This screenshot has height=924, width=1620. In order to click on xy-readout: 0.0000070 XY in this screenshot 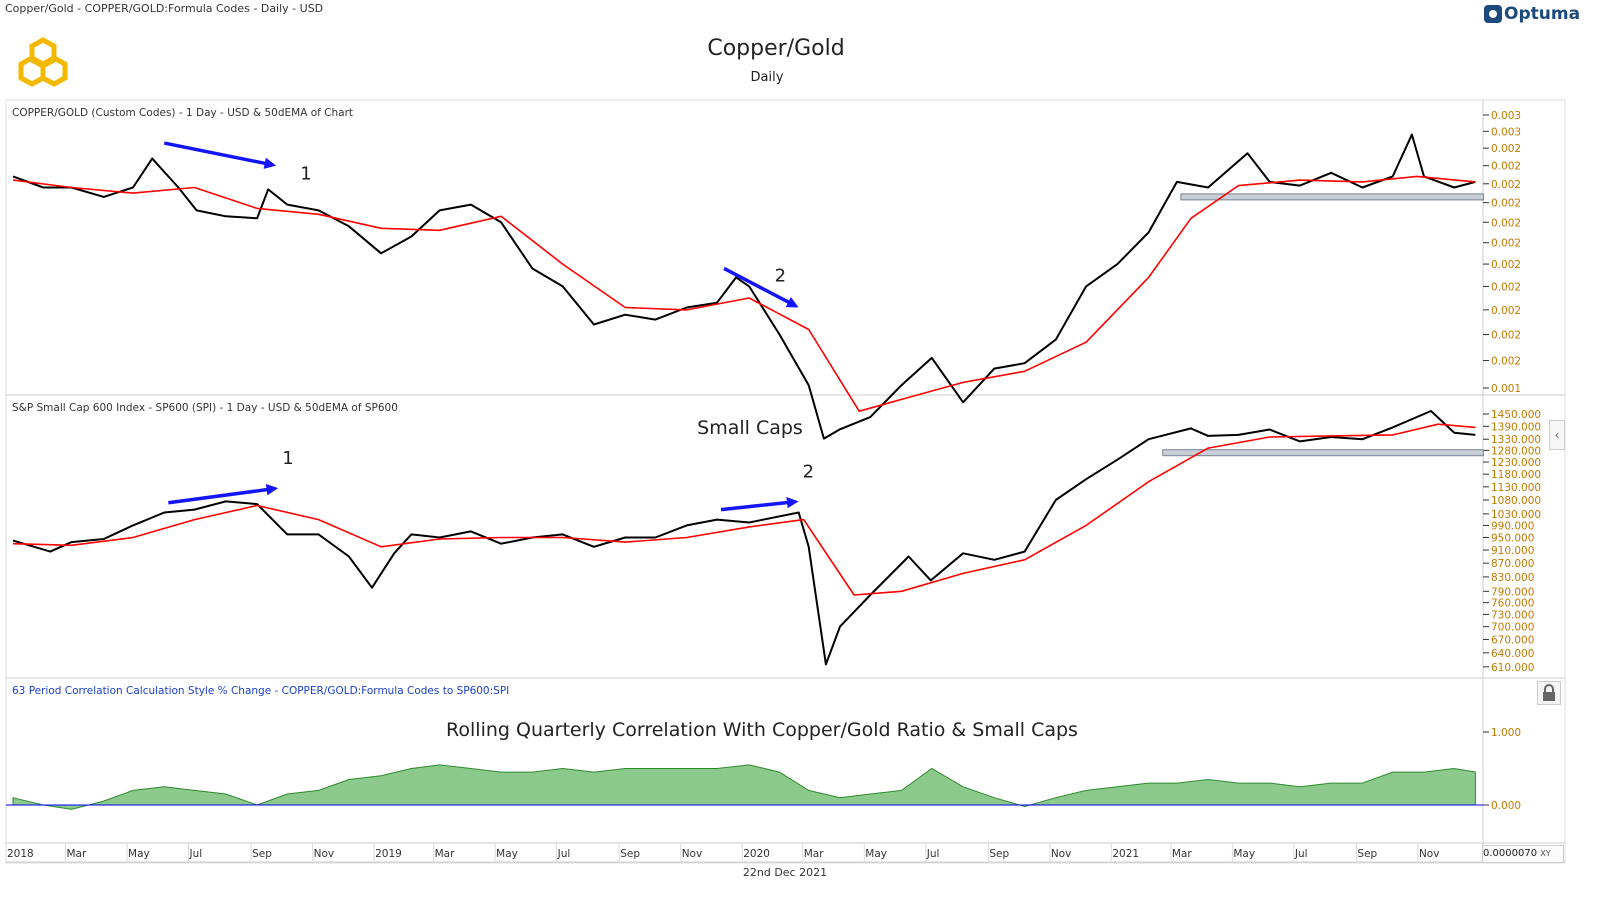, I will do `click(1523, 854)`.